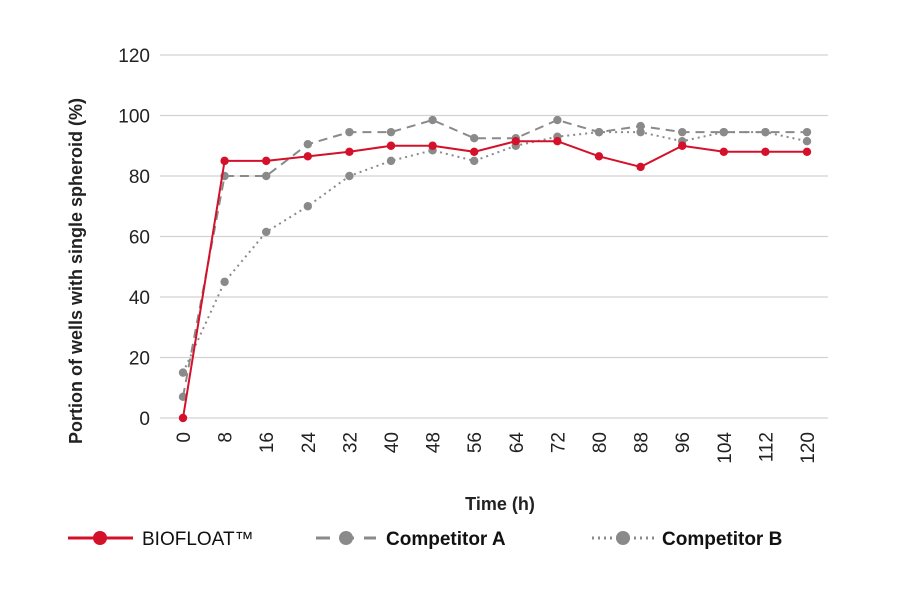 This screenshot has height=605, width=900. I want to click on y-tick-label: 100, so click(134, 117).